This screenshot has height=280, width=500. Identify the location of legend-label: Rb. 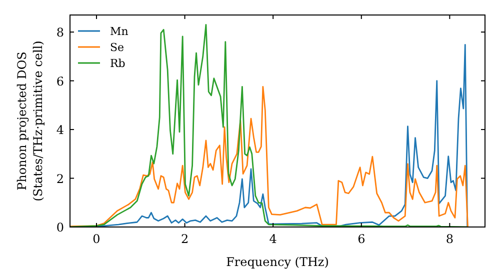
(118, 63).